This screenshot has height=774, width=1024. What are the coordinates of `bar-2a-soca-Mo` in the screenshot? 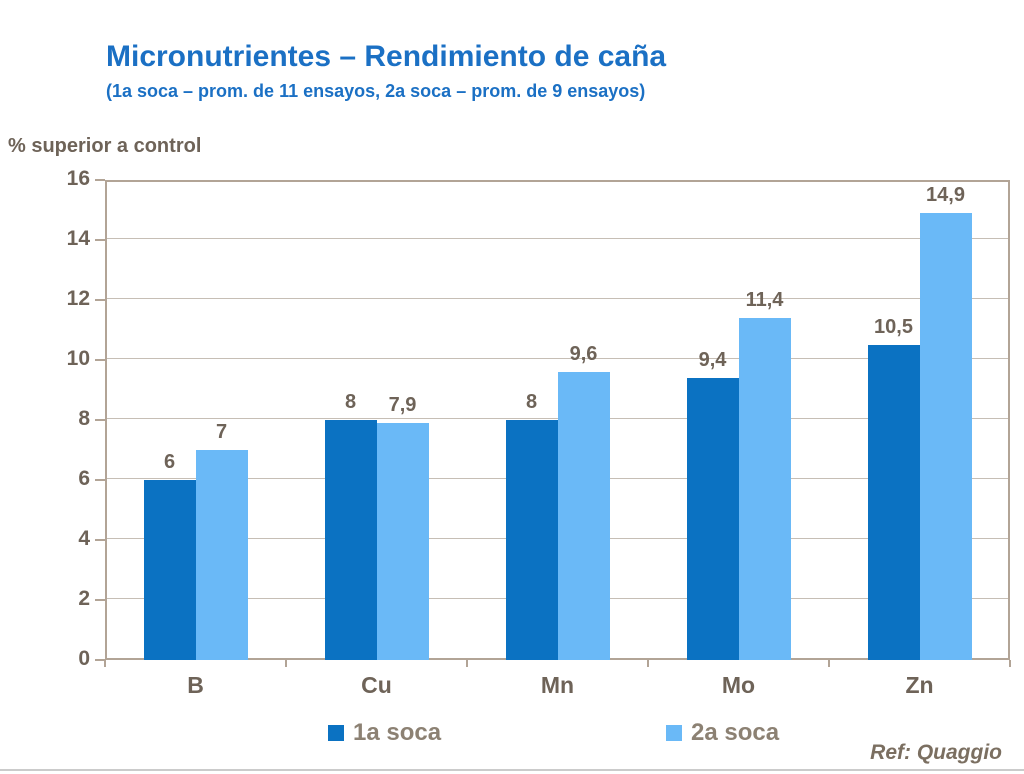 It's located at (764, 489).